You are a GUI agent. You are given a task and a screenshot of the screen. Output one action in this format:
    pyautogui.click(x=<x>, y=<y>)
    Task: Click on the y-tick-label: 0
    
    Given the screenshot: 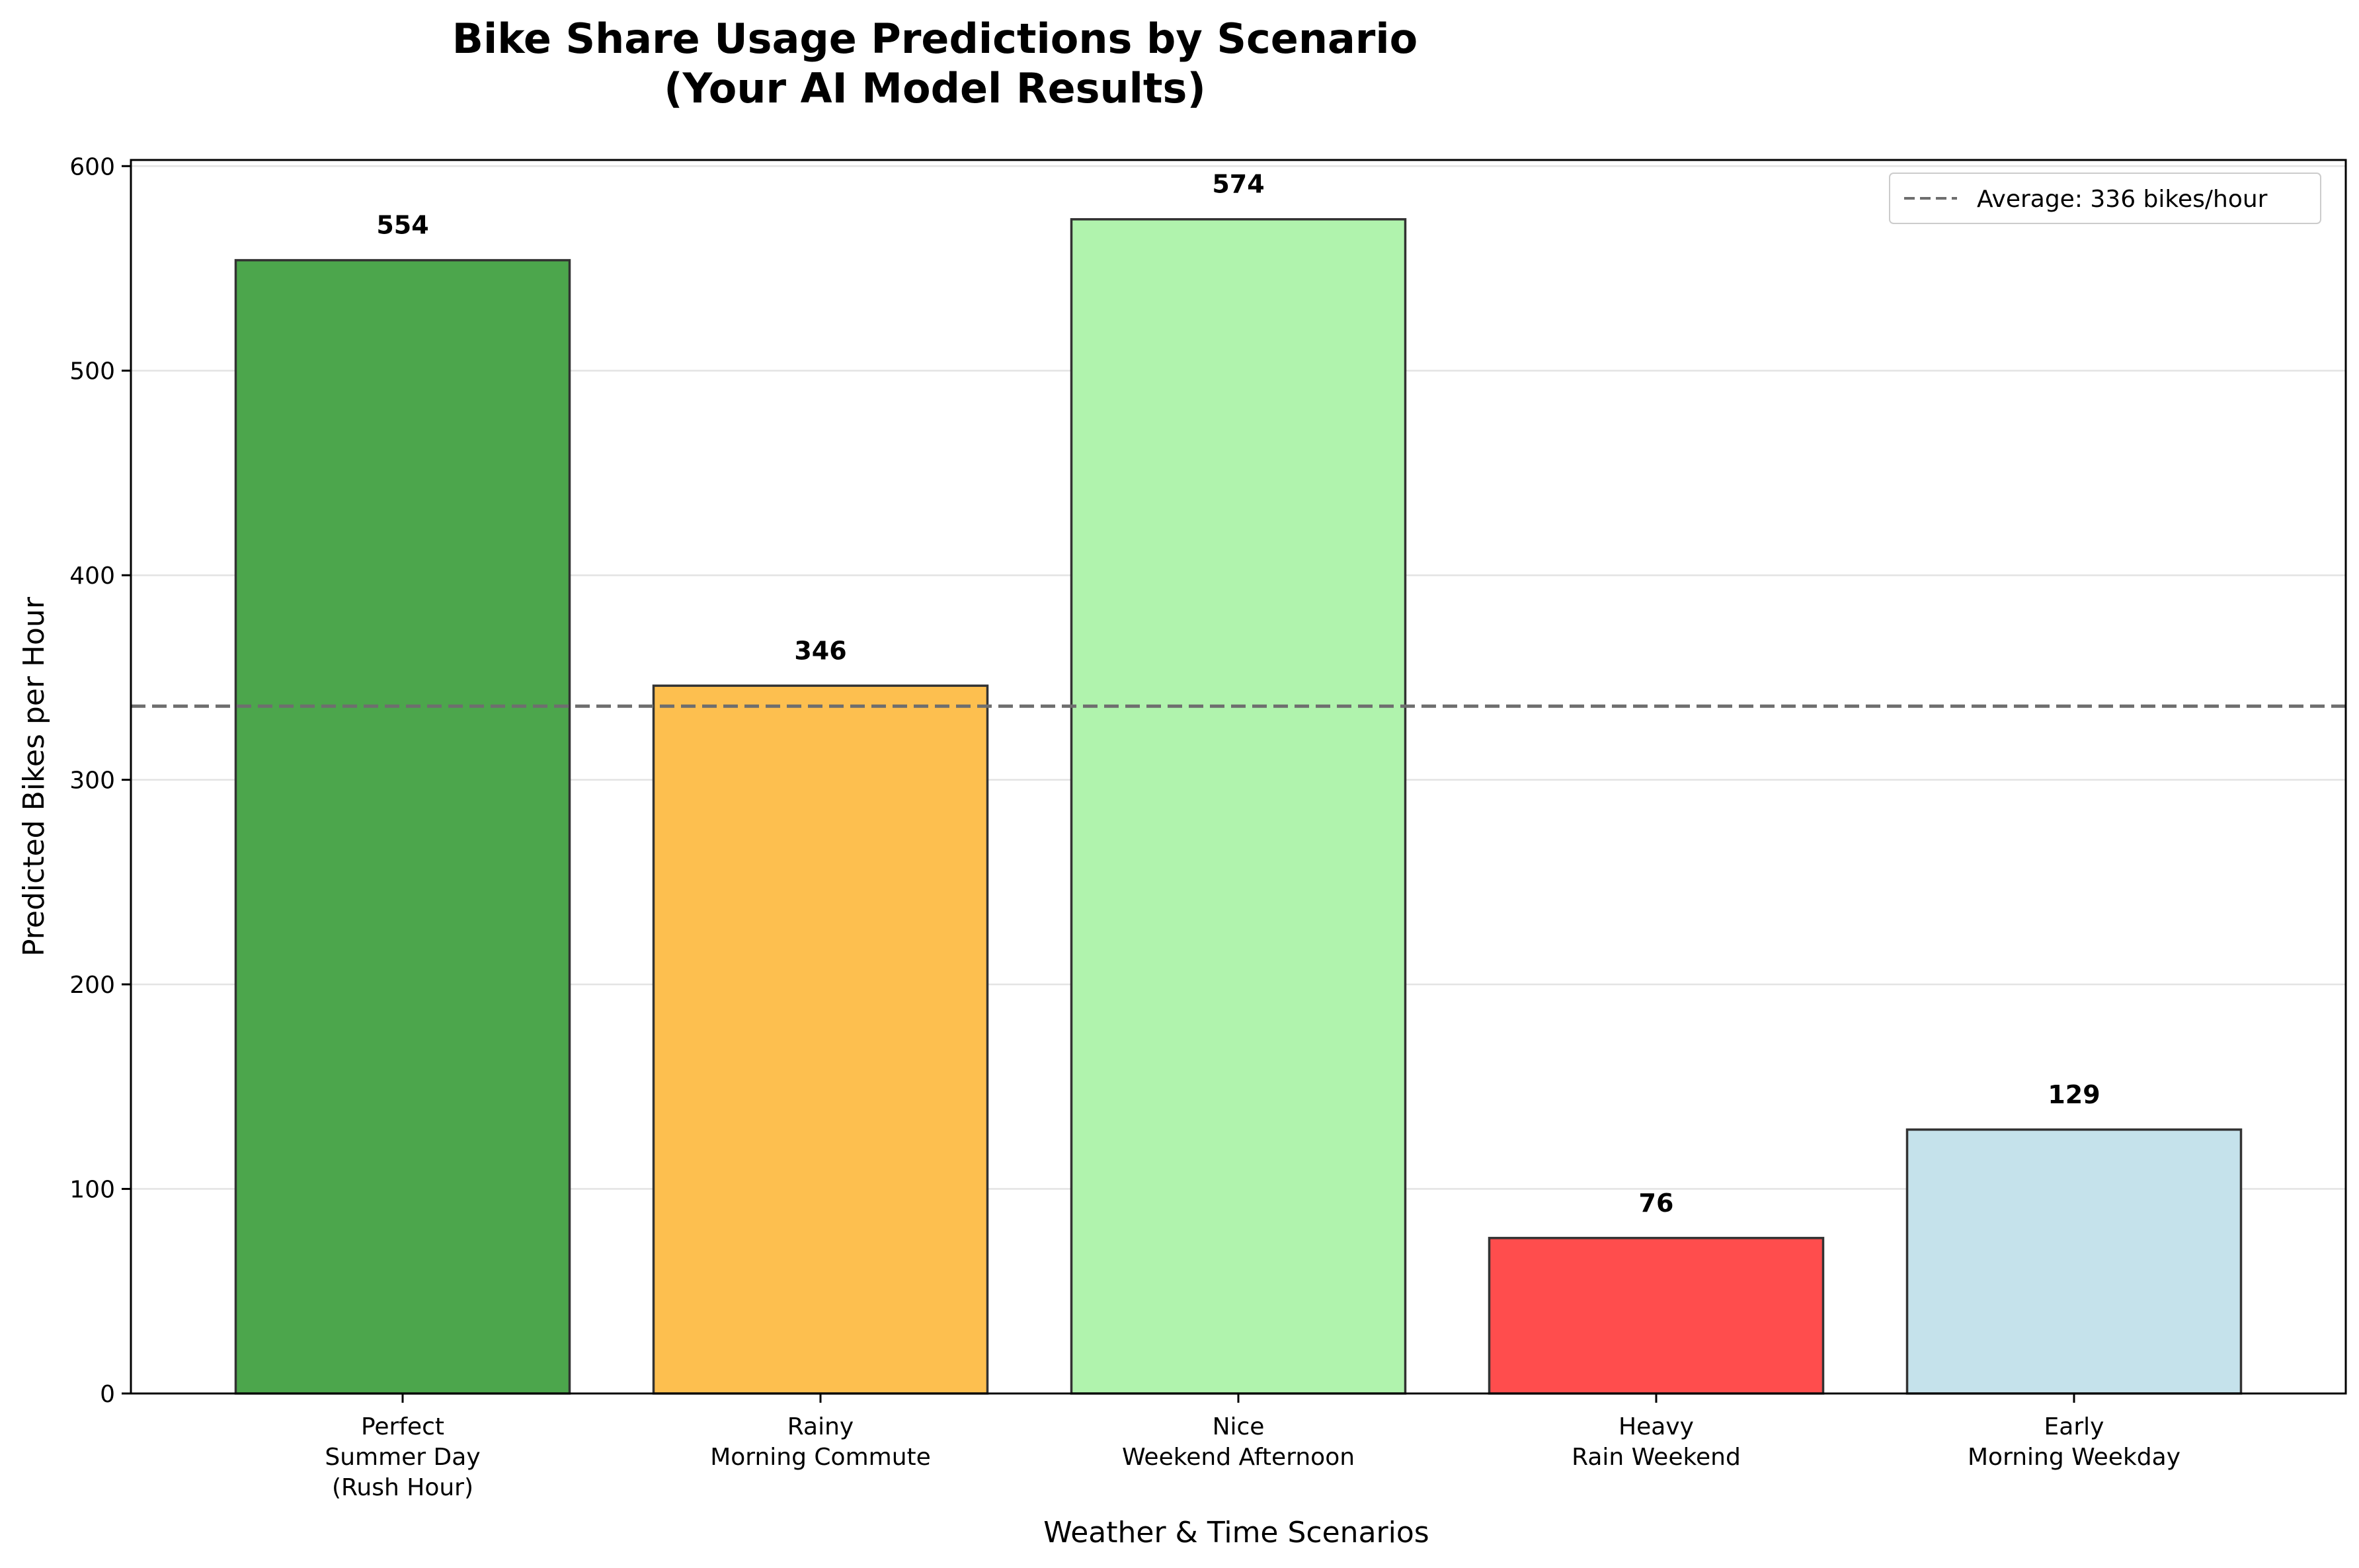 What is the action you would take?
    pyautogui.click(x=107, y=1394)
    